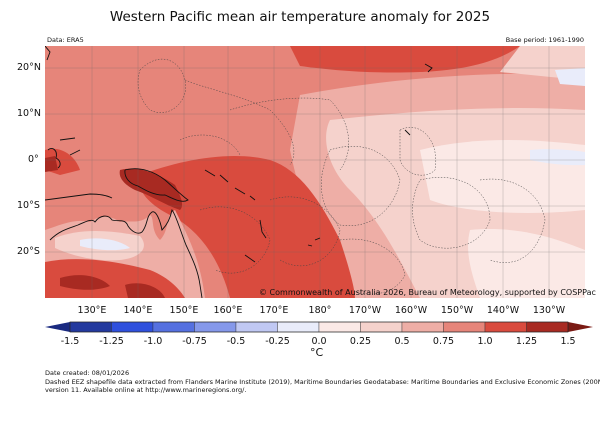 The width and height of the screenshot is (600, 422). What do you see at coordinates (57, 327) in the screenshot?
I see `colorbar-under-arrow` at bounding box center [57, 327].